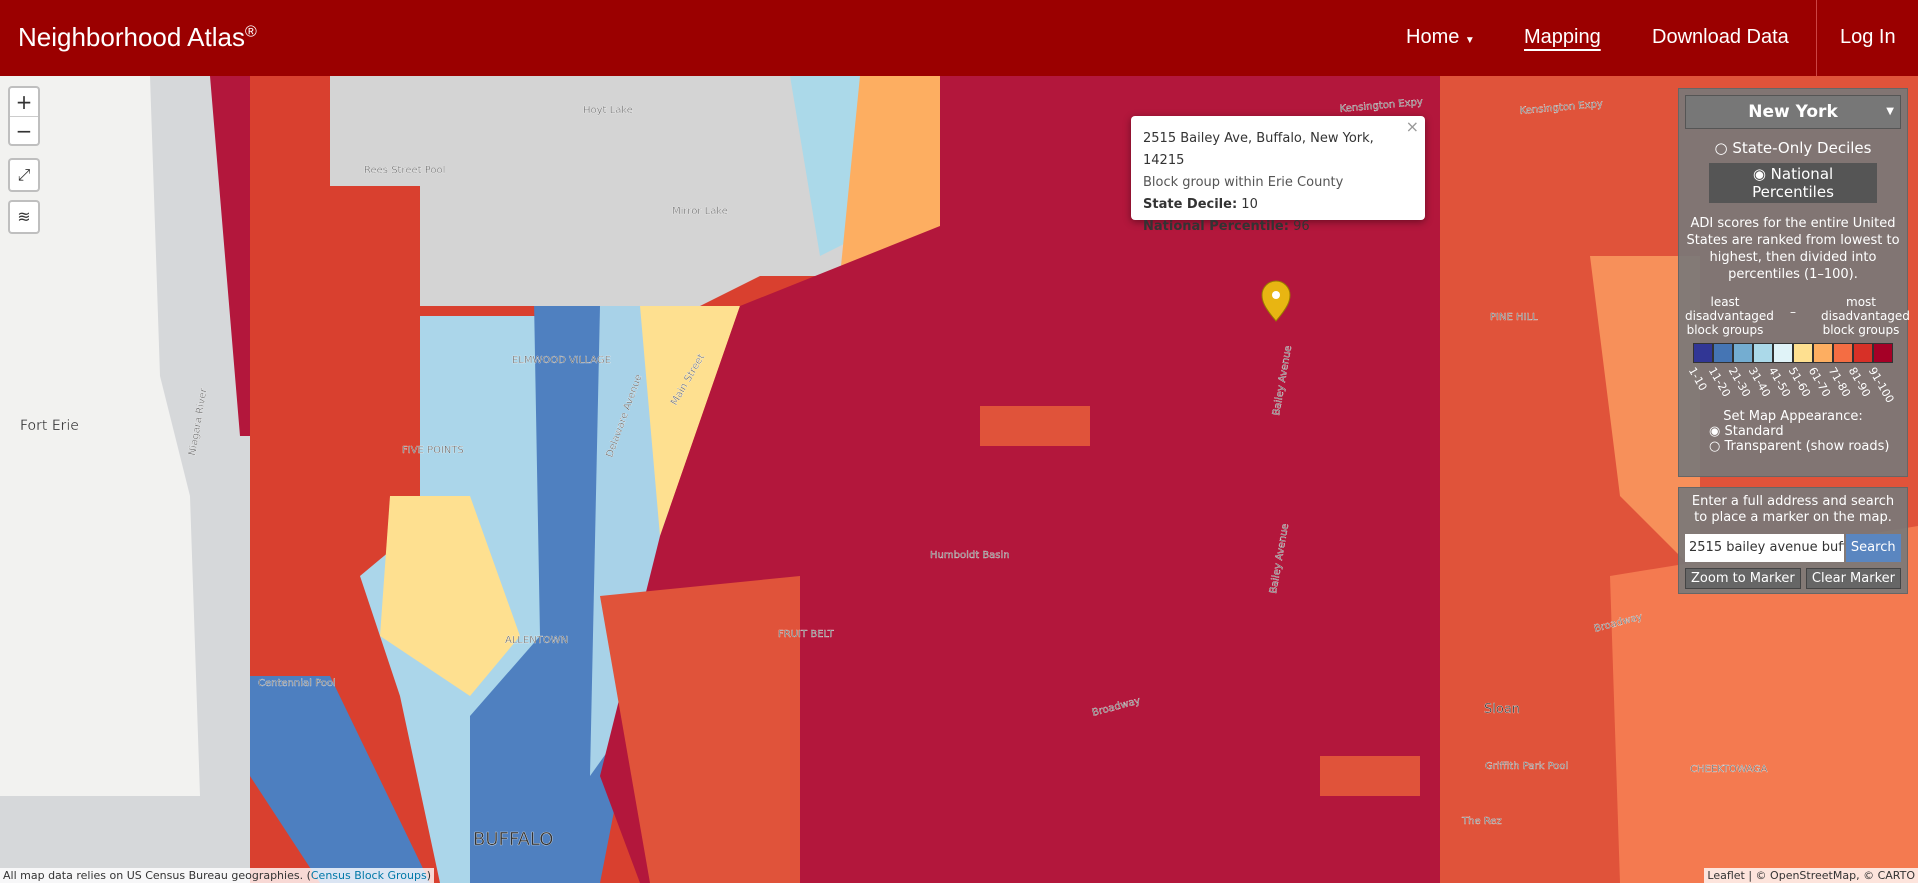 The width and height of the screenshot is (1918, 883). Describe the element at coordinates (1502, 709) in the screenshot. I see `map-label: Sloan` at that location.